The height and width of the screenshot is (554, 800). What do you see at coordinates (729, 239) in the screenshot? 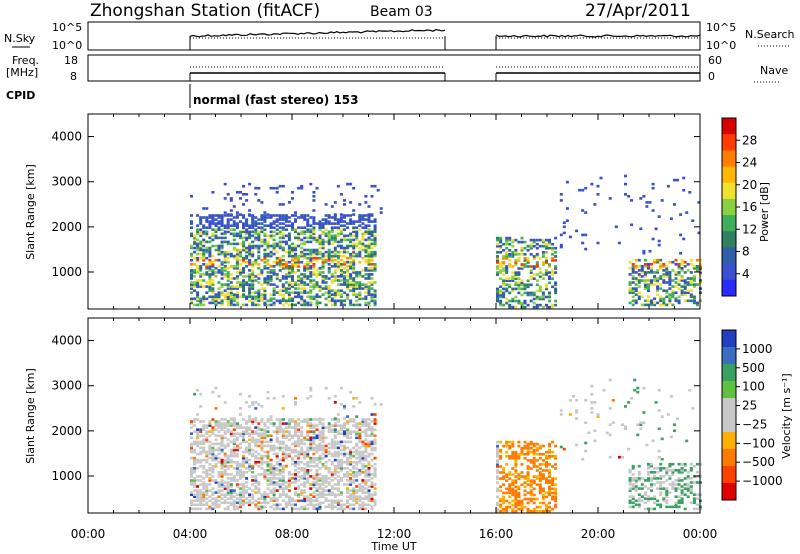
I see `colorbar-segment` at bounding box center [729, 239].